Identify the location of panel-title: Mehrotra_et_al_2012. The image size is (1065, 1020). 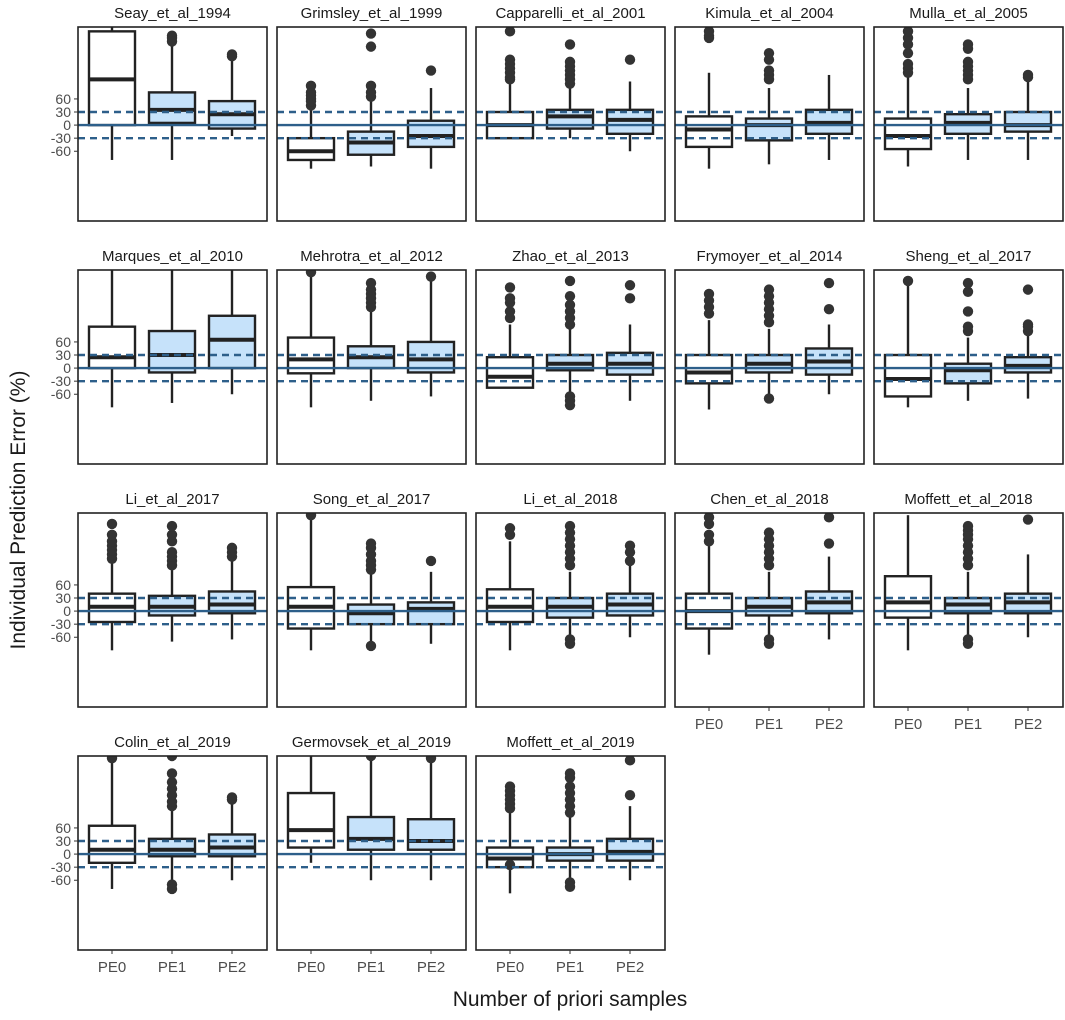
(371, 256).